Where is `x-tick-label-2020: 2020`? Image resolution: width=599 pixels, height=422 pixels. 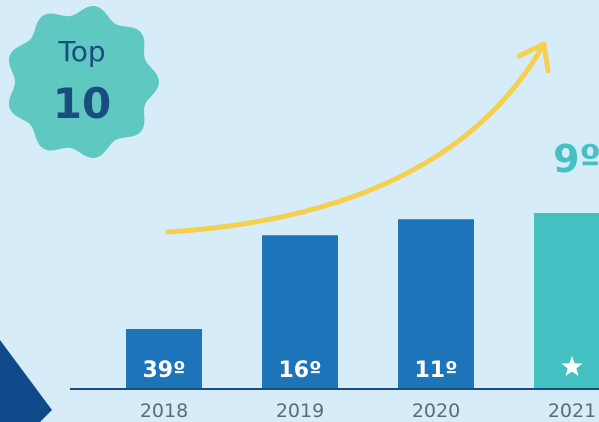
x-tick-label-2020: 2020 is located at coordinates (436, 411).